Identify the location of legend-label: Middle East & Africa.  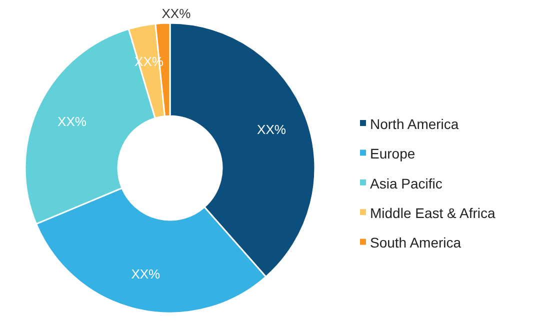
(433, 213).